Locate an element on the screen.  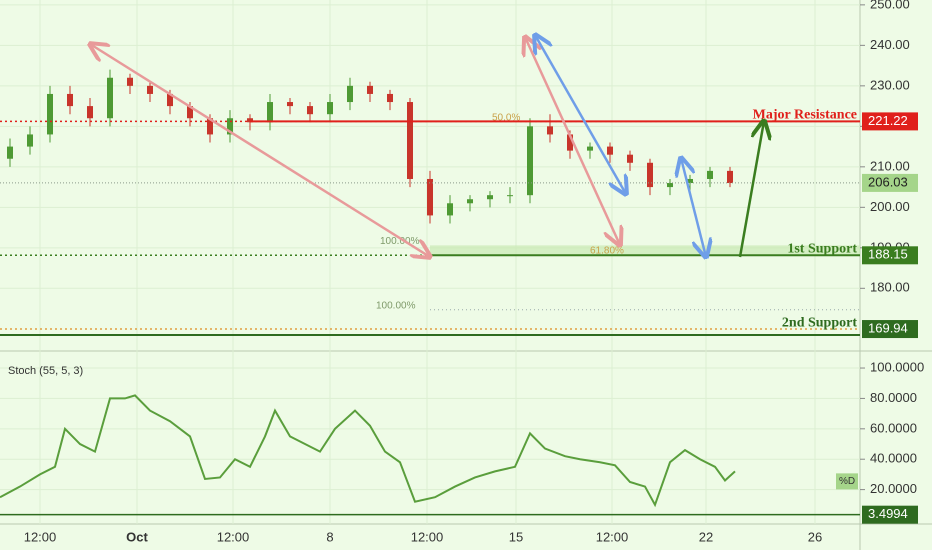
level-price-label: 188.15 is located at coordinates (888, 254).